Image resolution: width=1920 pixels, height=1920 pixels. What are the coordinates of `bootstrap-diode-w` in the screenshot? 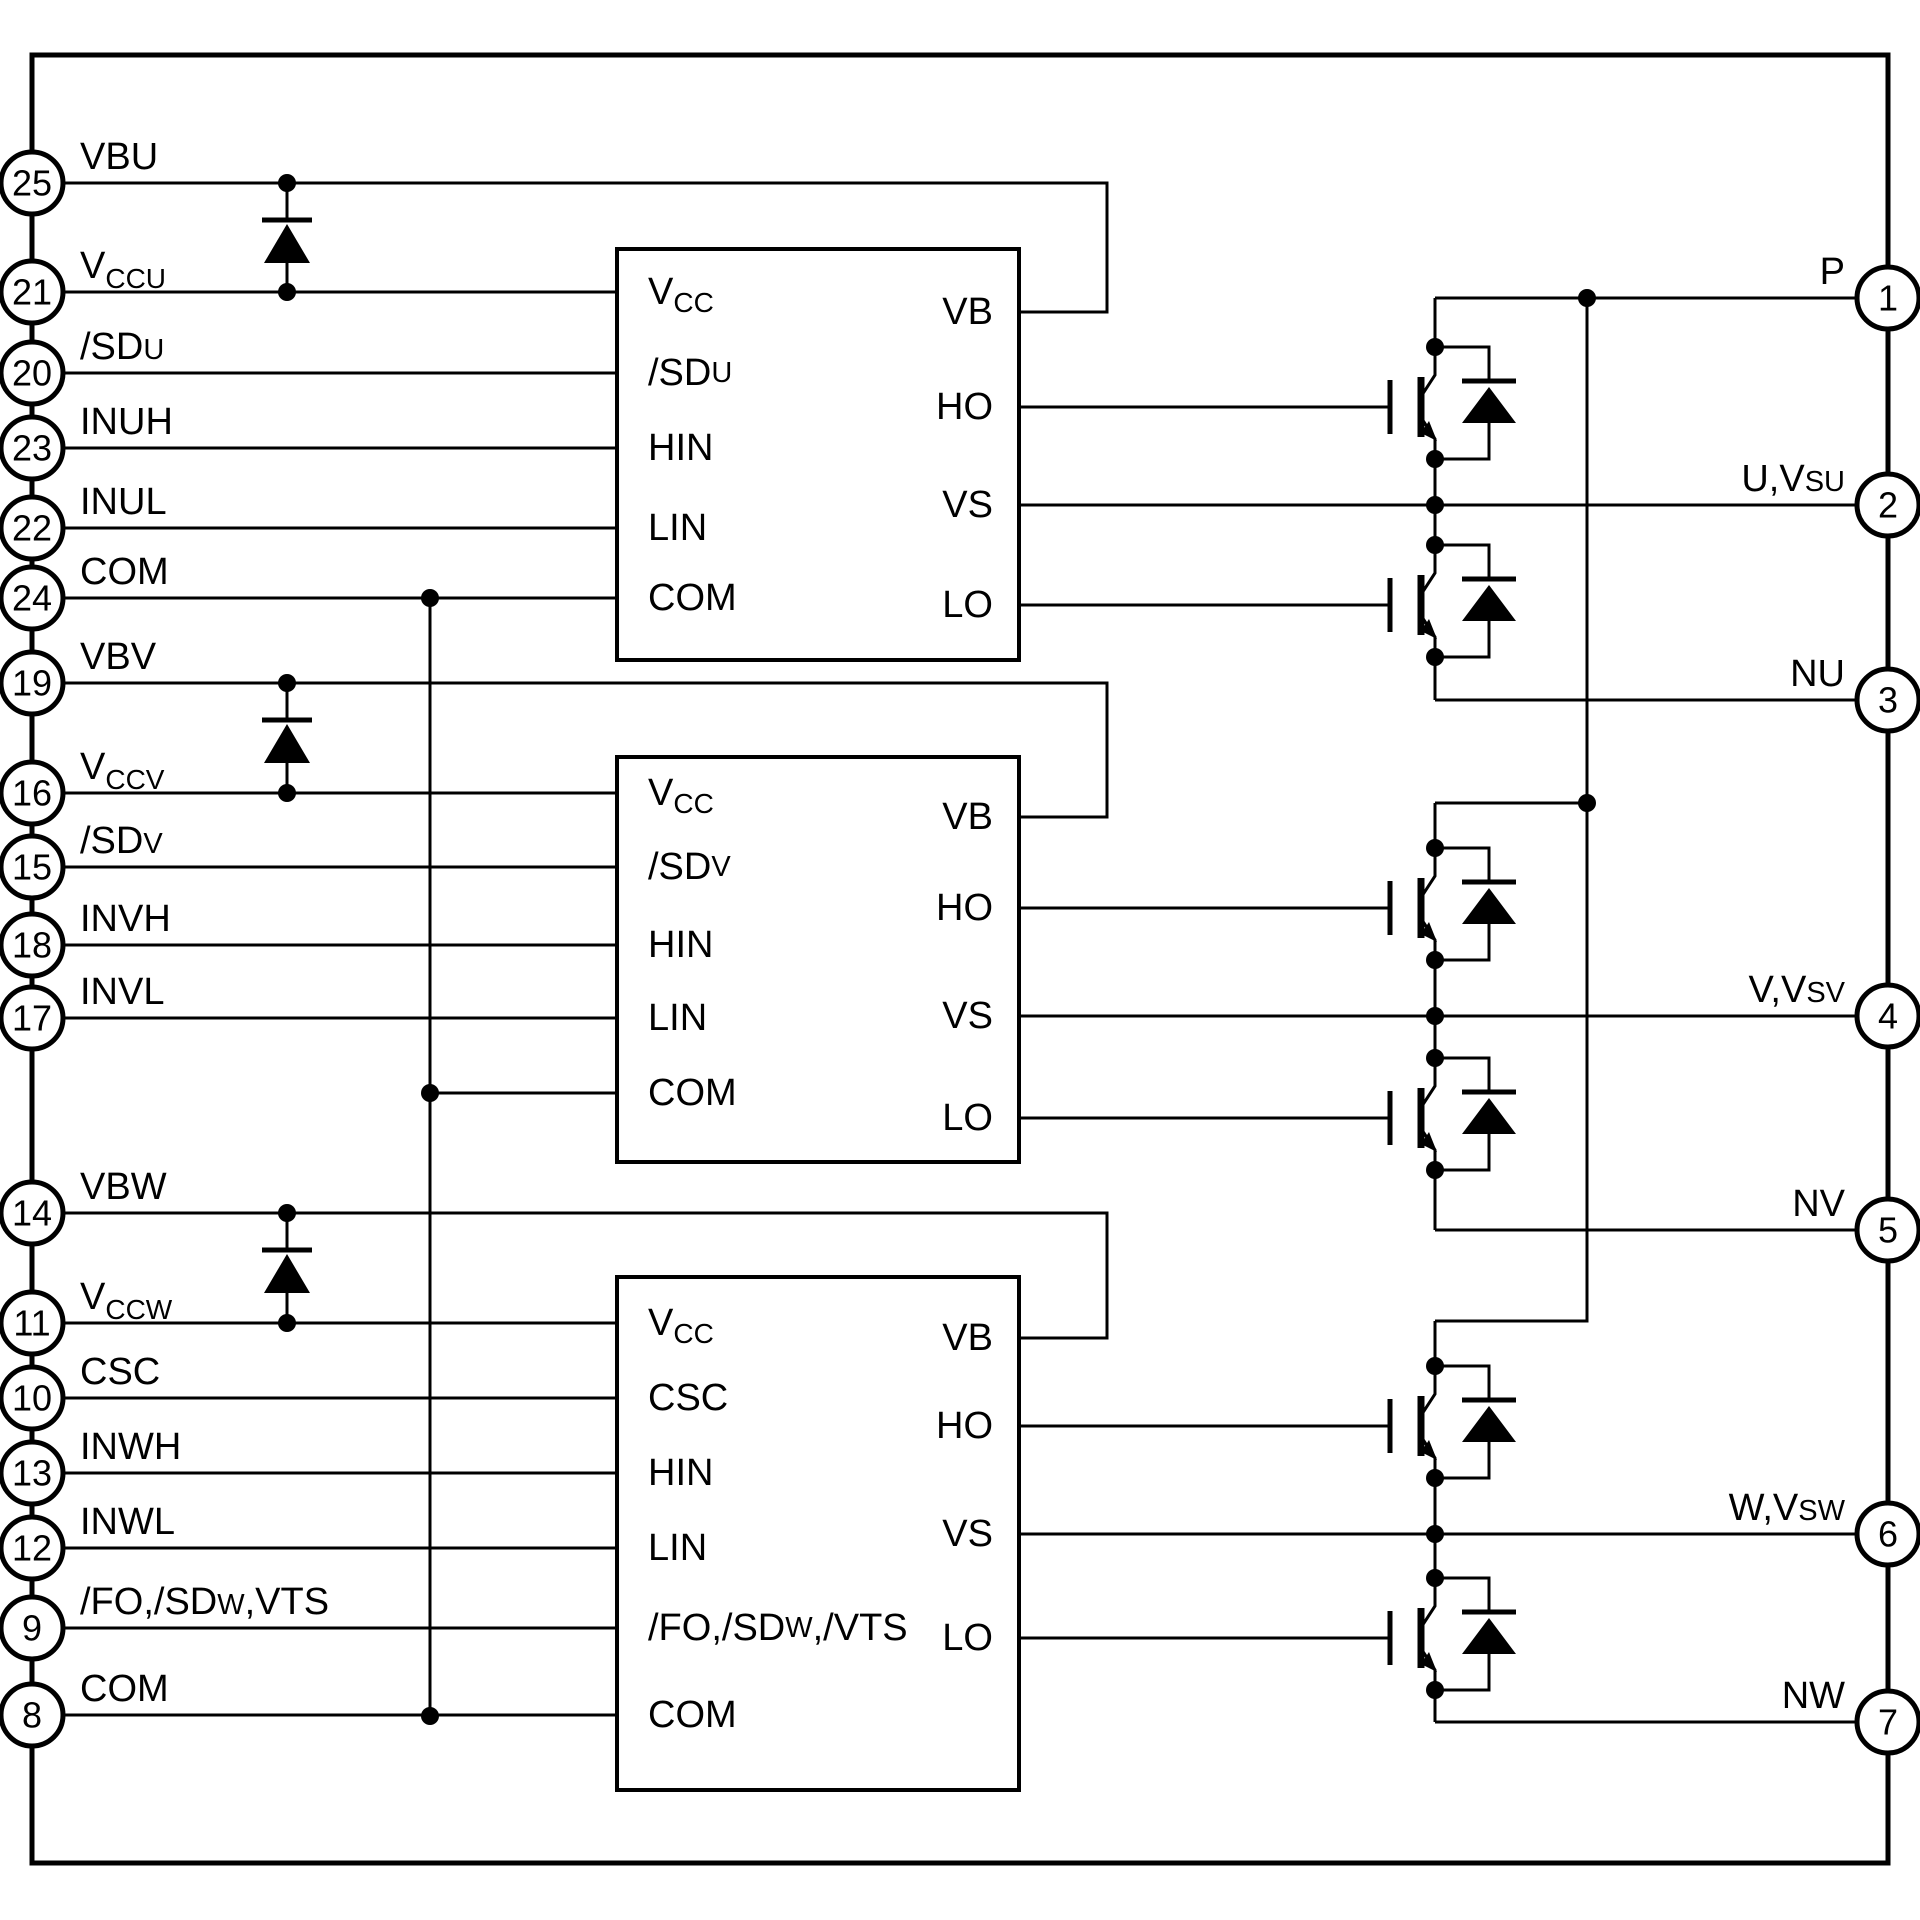 It's located at (287, 1268).